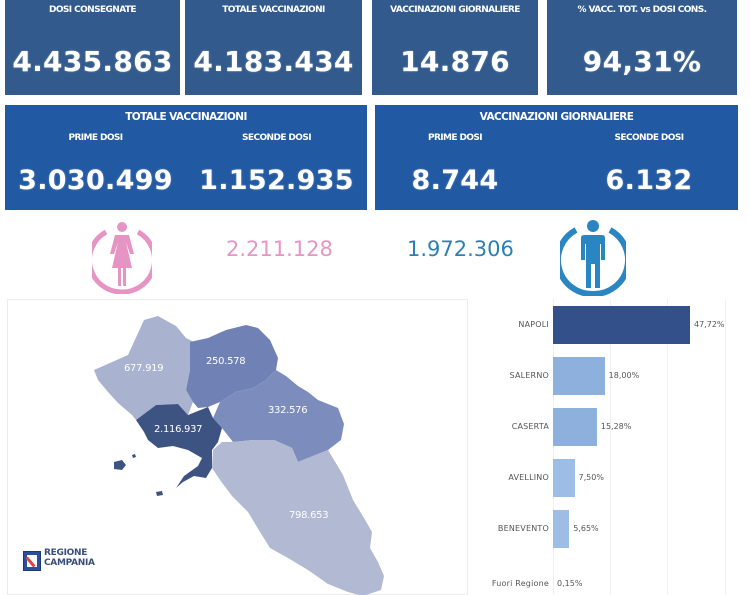 The image size is (750, 595). What do you see at coordinates (586, 528) in the screenshot?
I see `bar-value-label: 5,65%` at bounding box center [586, 528].